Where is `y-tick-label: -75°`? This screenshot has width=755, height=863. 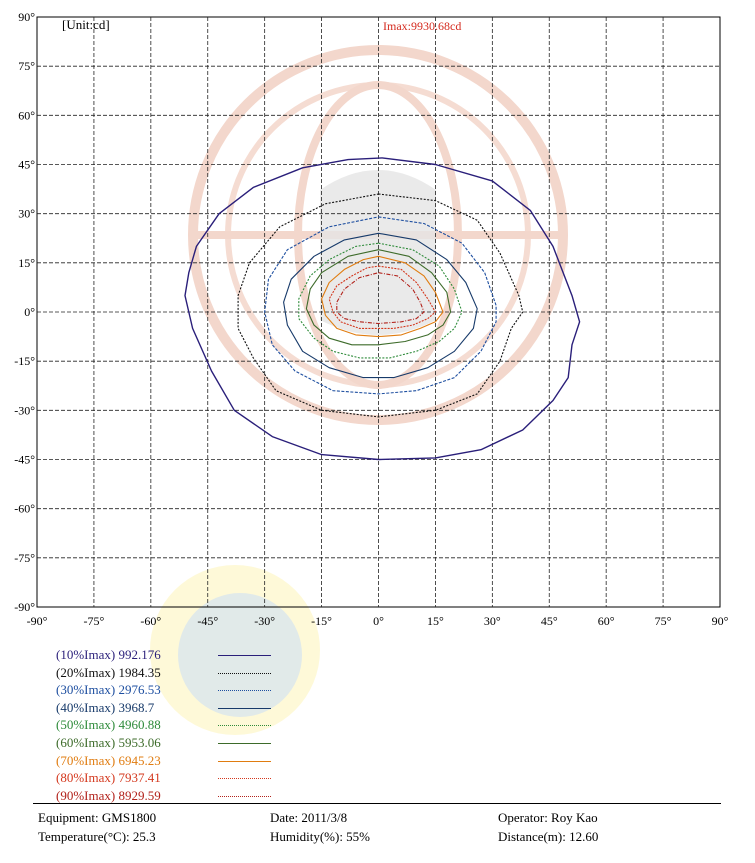
y-tick-label: -75° is located at coordinates (24, 558).